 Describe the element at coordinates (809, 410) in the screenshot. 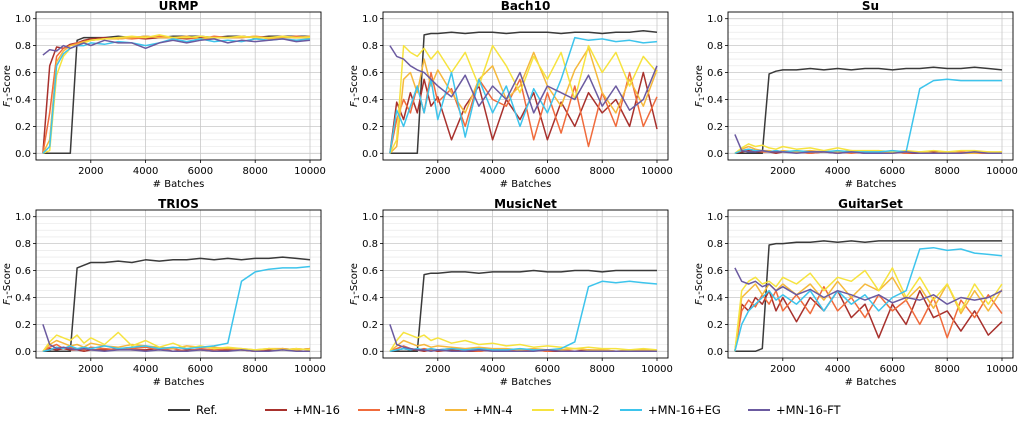

I see `legend-label: +MN-16-FT` at that location.